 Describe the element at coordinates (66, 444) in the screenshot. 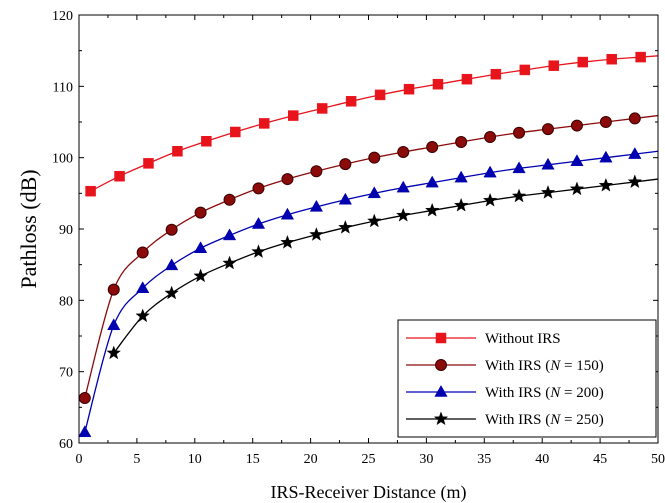

I see `y-tick-label: 60` at that location.